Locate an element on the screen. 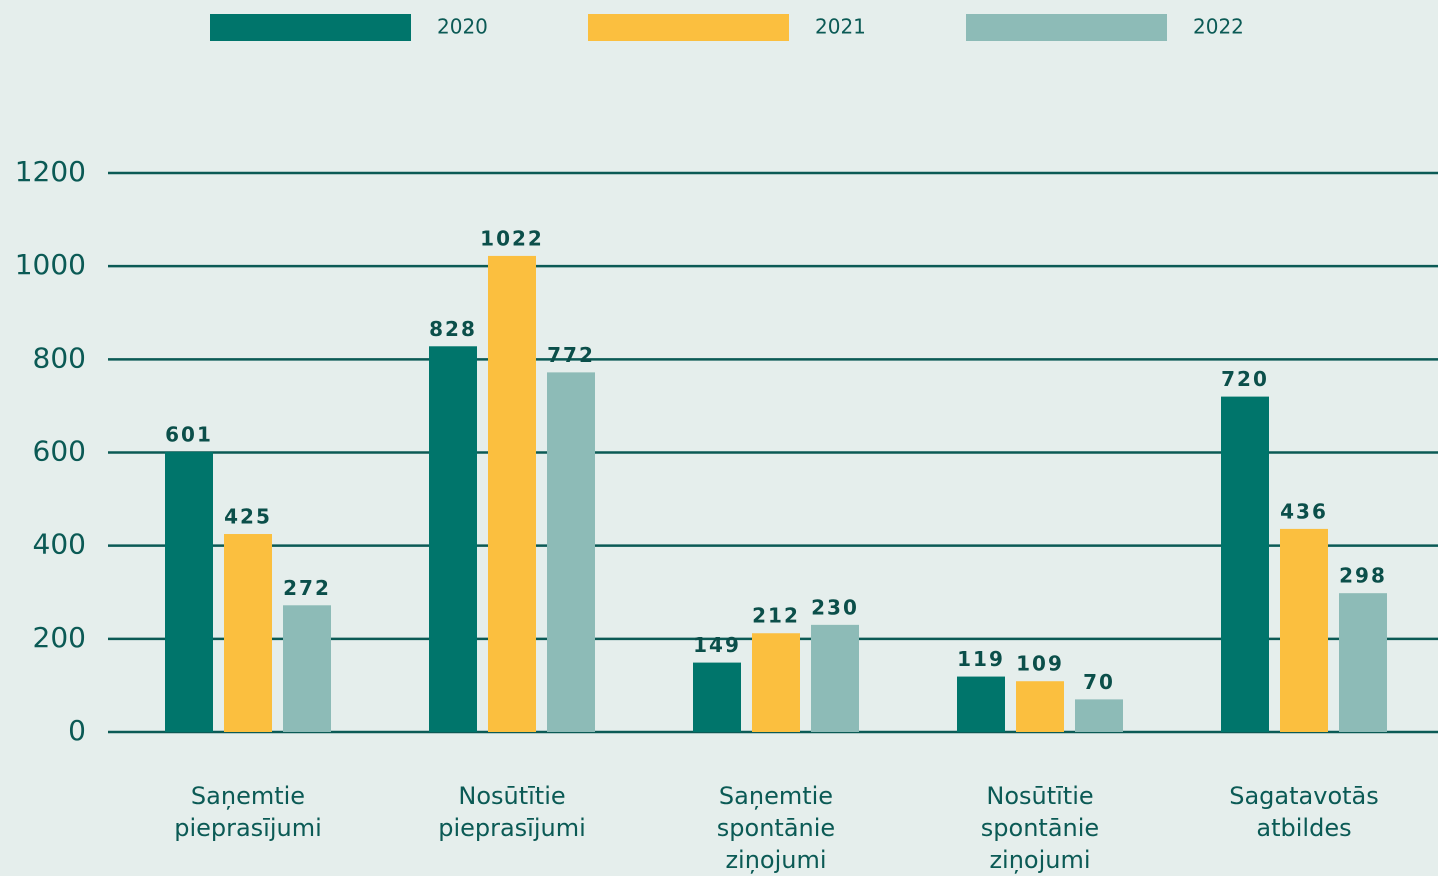 This screenshot has height=876, width=1438. data-label: 298 is located at coordinates (1363, 576).